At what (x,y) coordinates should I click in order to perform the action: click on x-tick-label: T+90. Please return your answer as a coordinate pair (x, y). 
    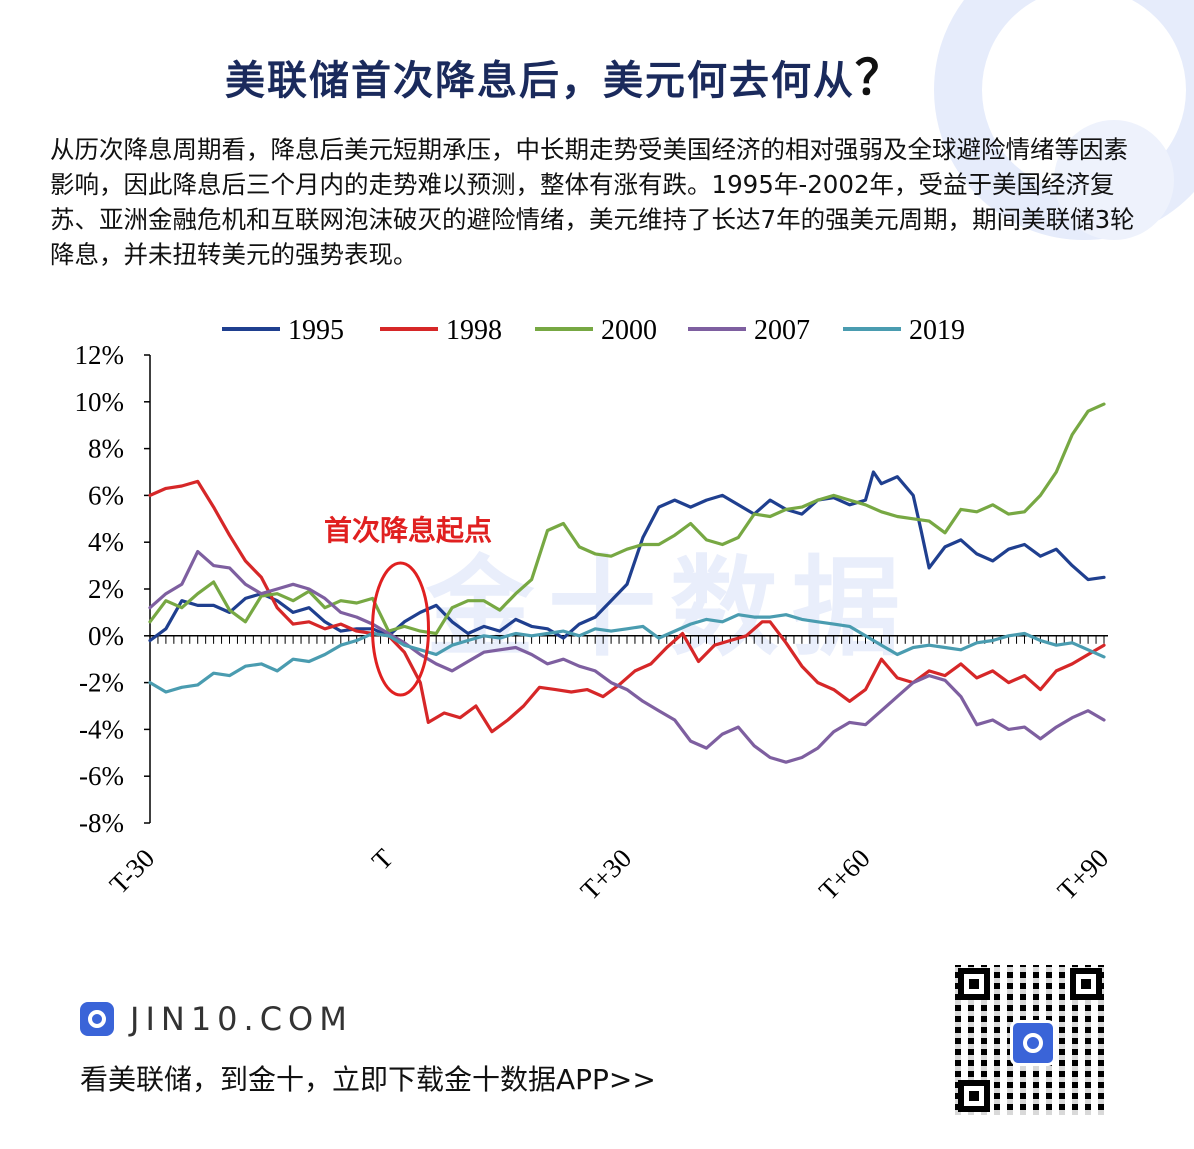
    Looking at the image, I should click on (1082, 874).